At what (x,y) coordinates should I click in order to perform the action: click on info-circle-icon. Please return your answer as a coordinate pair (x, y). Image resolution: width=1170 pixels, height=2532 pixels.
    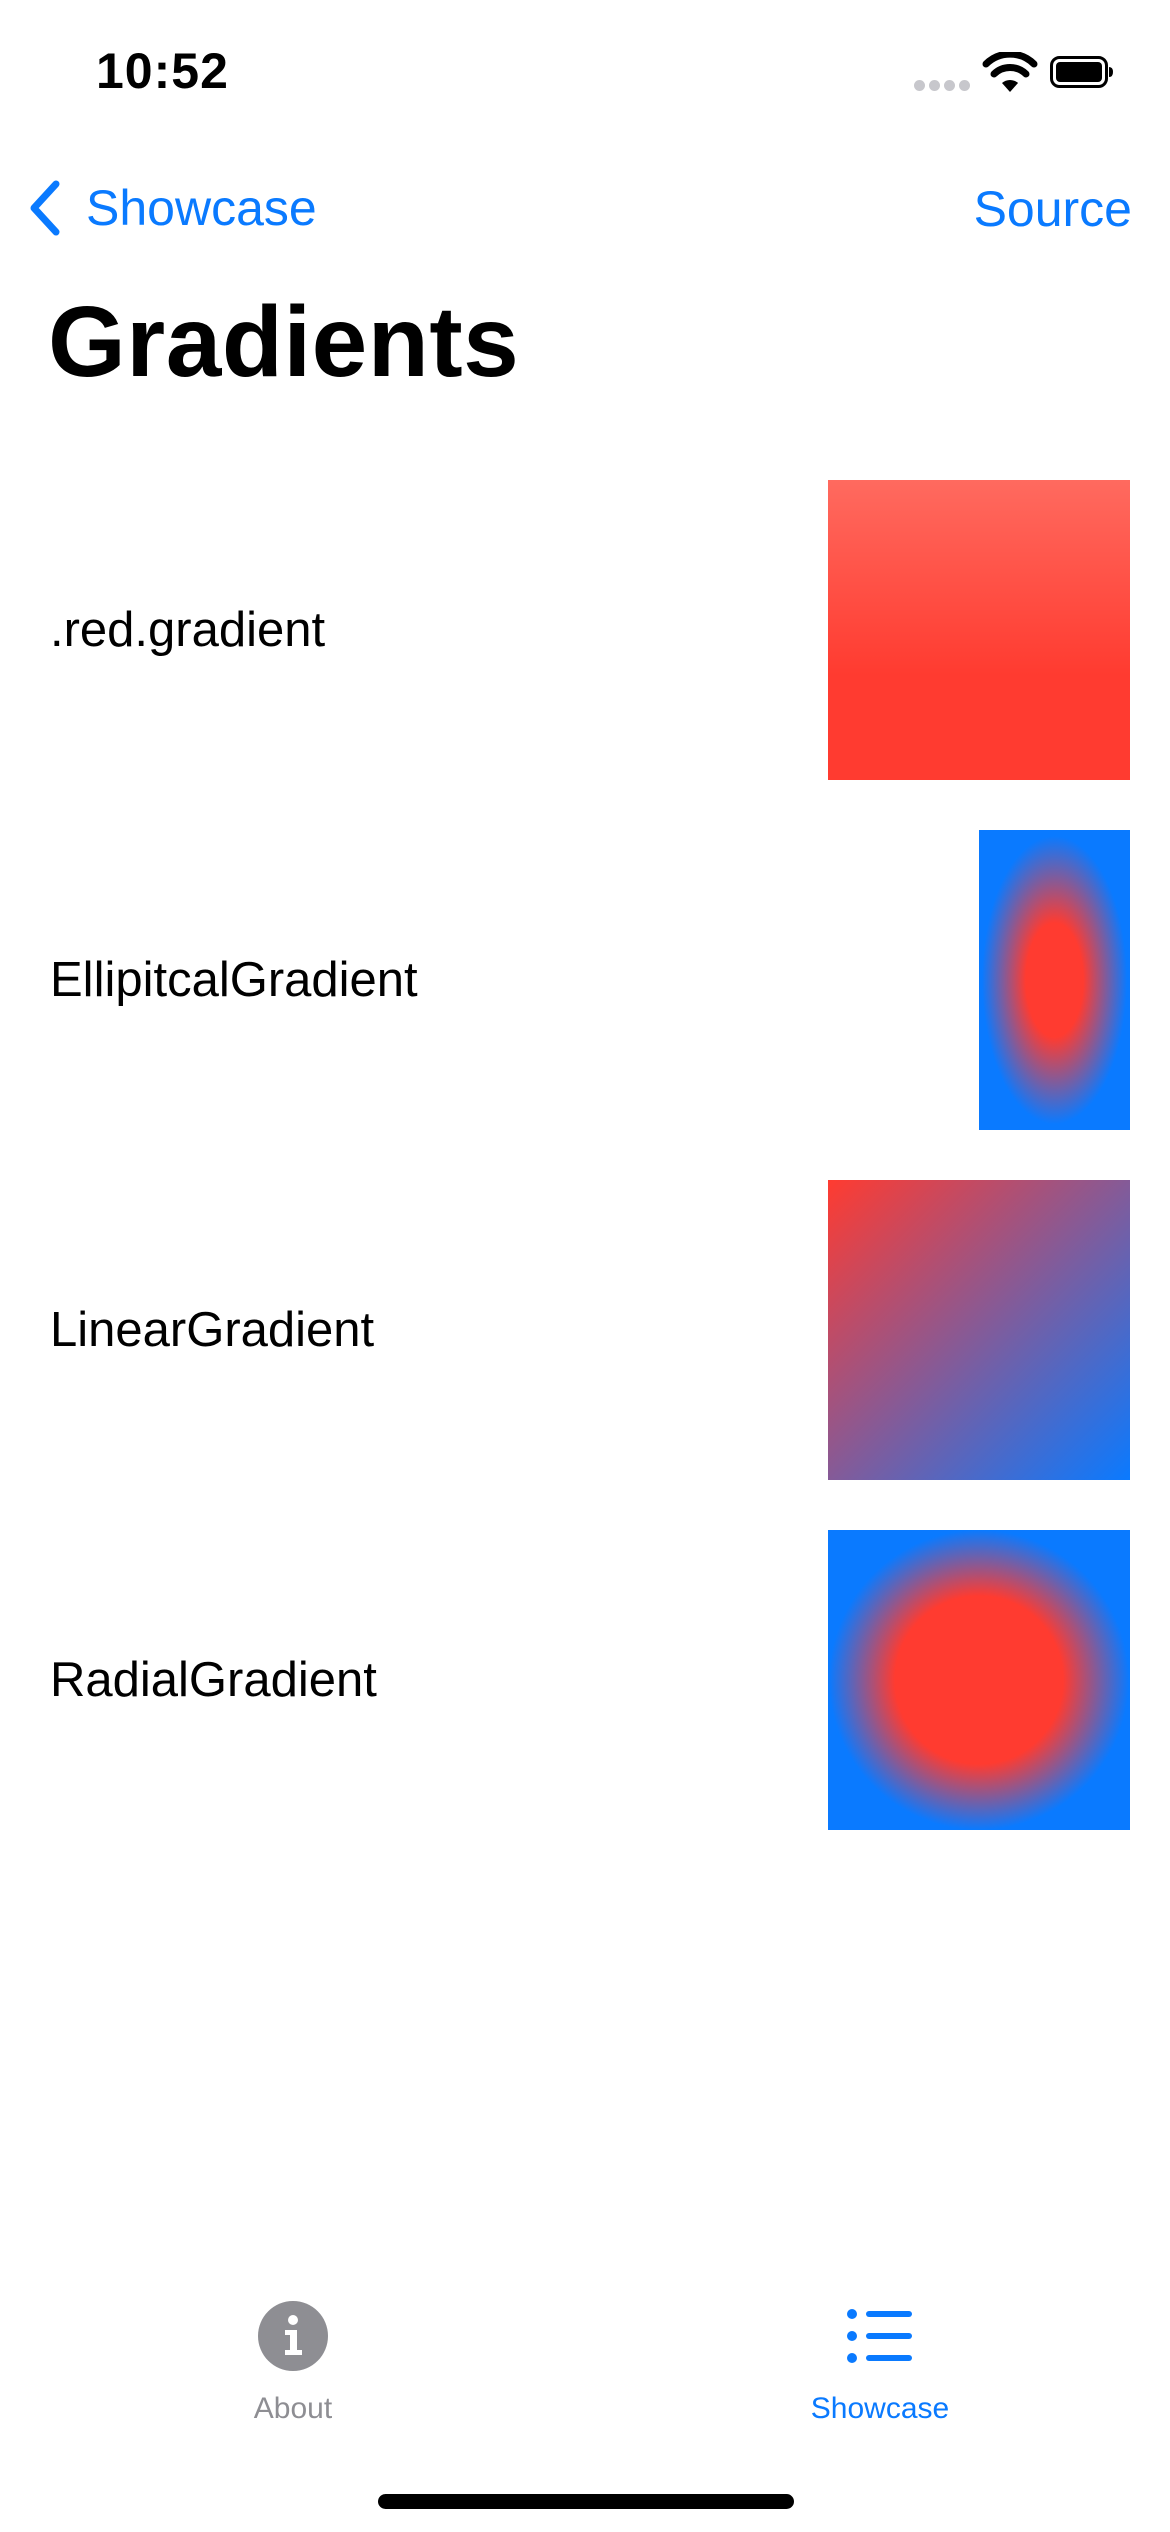
    Looking at the image, I should click on (293, 2336).